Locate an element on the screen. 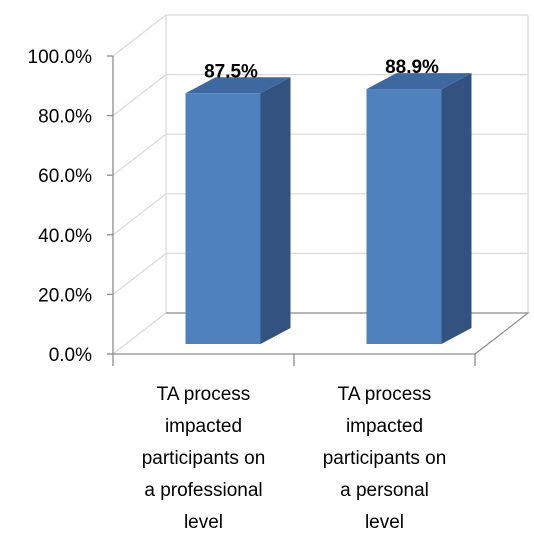 The image size is (534, 536). y-tick-label: 20.0% is located at coordinates (65, 295).